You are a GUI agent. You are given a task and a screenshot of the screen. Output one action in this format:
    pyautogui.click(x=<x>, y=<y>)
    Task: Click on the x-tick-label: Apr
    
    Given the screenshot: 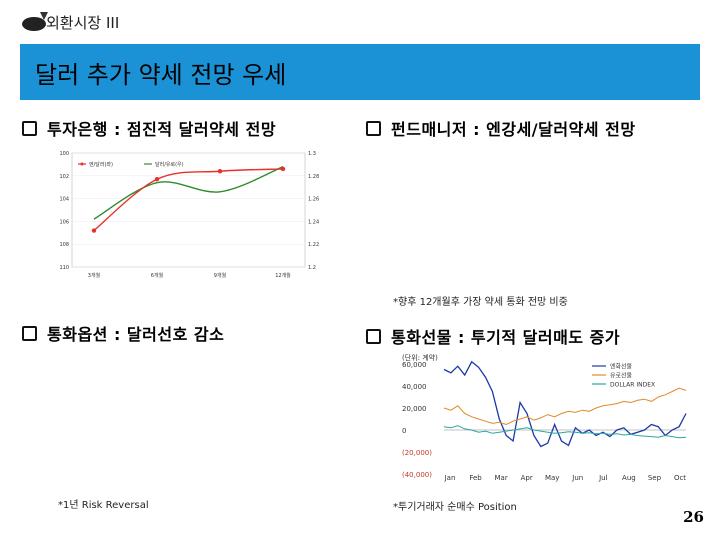 What is the action you would take?
    pyautogui.click(x=527, y=478)
    